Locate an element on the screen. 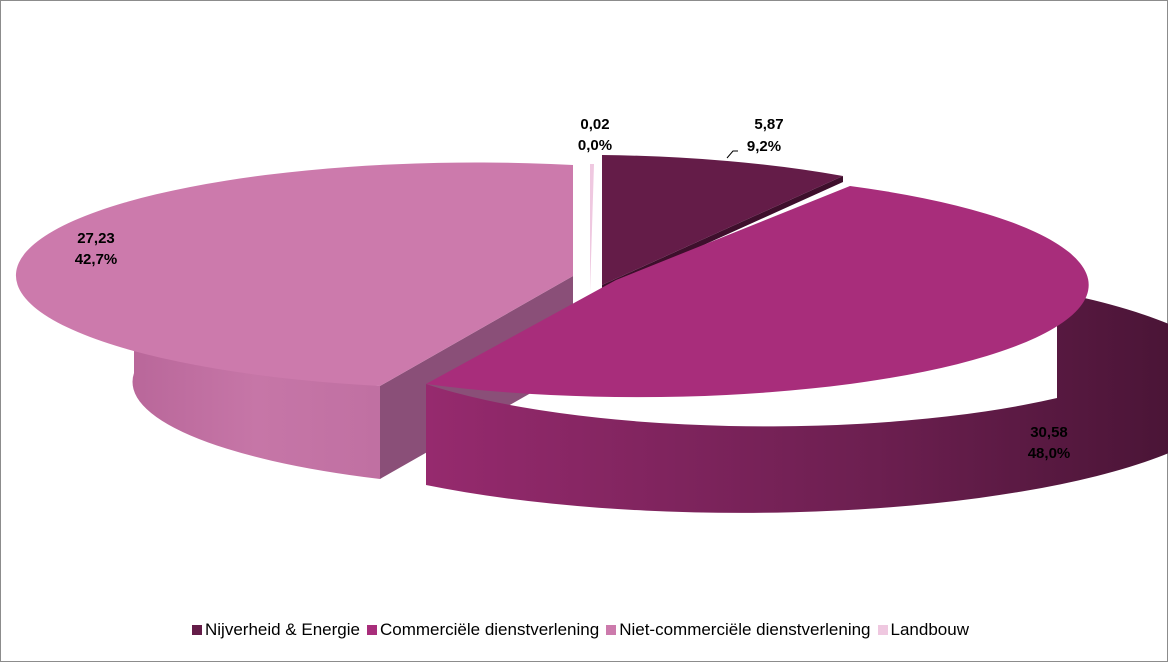  label-niet-commerciele-percent: 42,7% is located at coordinates (96, 259).